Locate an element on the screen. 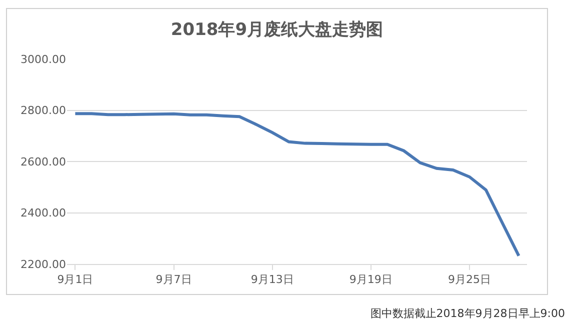 This screenshot has height=335, width=579. text: 图中数据截止2018年9月28日早上9:00 is located at coordinates (467, 313).